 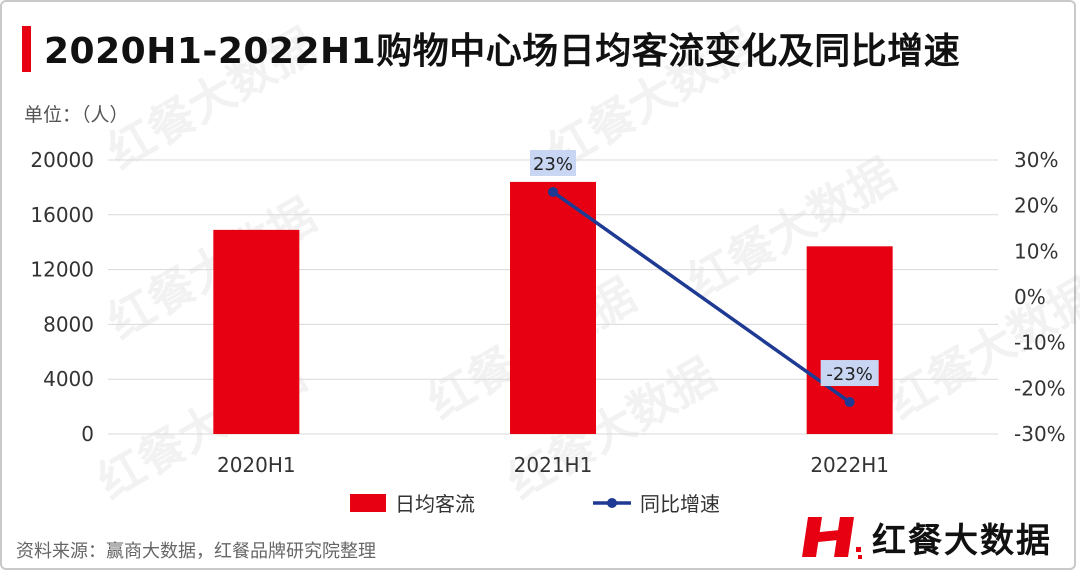 I want to click on data-label: -23%, so click(x=849, y=374).